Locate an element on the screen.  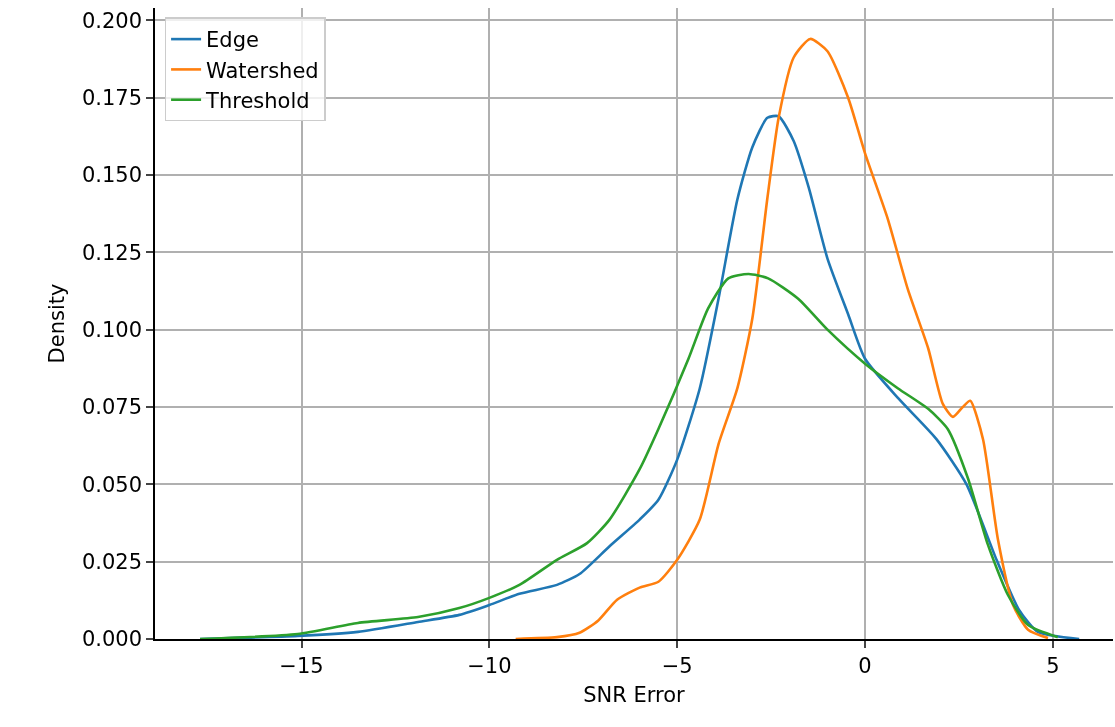
legend-label: Edge is located at coordinates (232, 40).